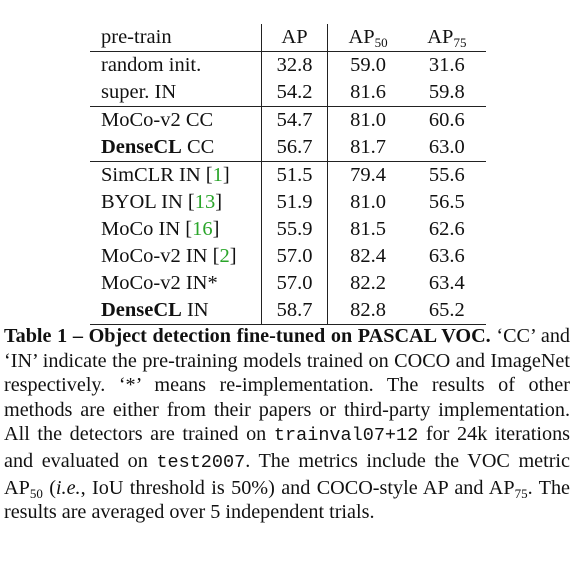 The width and height of the screenshot is (574, 569). I want to click on cell-ap75: 56.5, so click(446, 202).